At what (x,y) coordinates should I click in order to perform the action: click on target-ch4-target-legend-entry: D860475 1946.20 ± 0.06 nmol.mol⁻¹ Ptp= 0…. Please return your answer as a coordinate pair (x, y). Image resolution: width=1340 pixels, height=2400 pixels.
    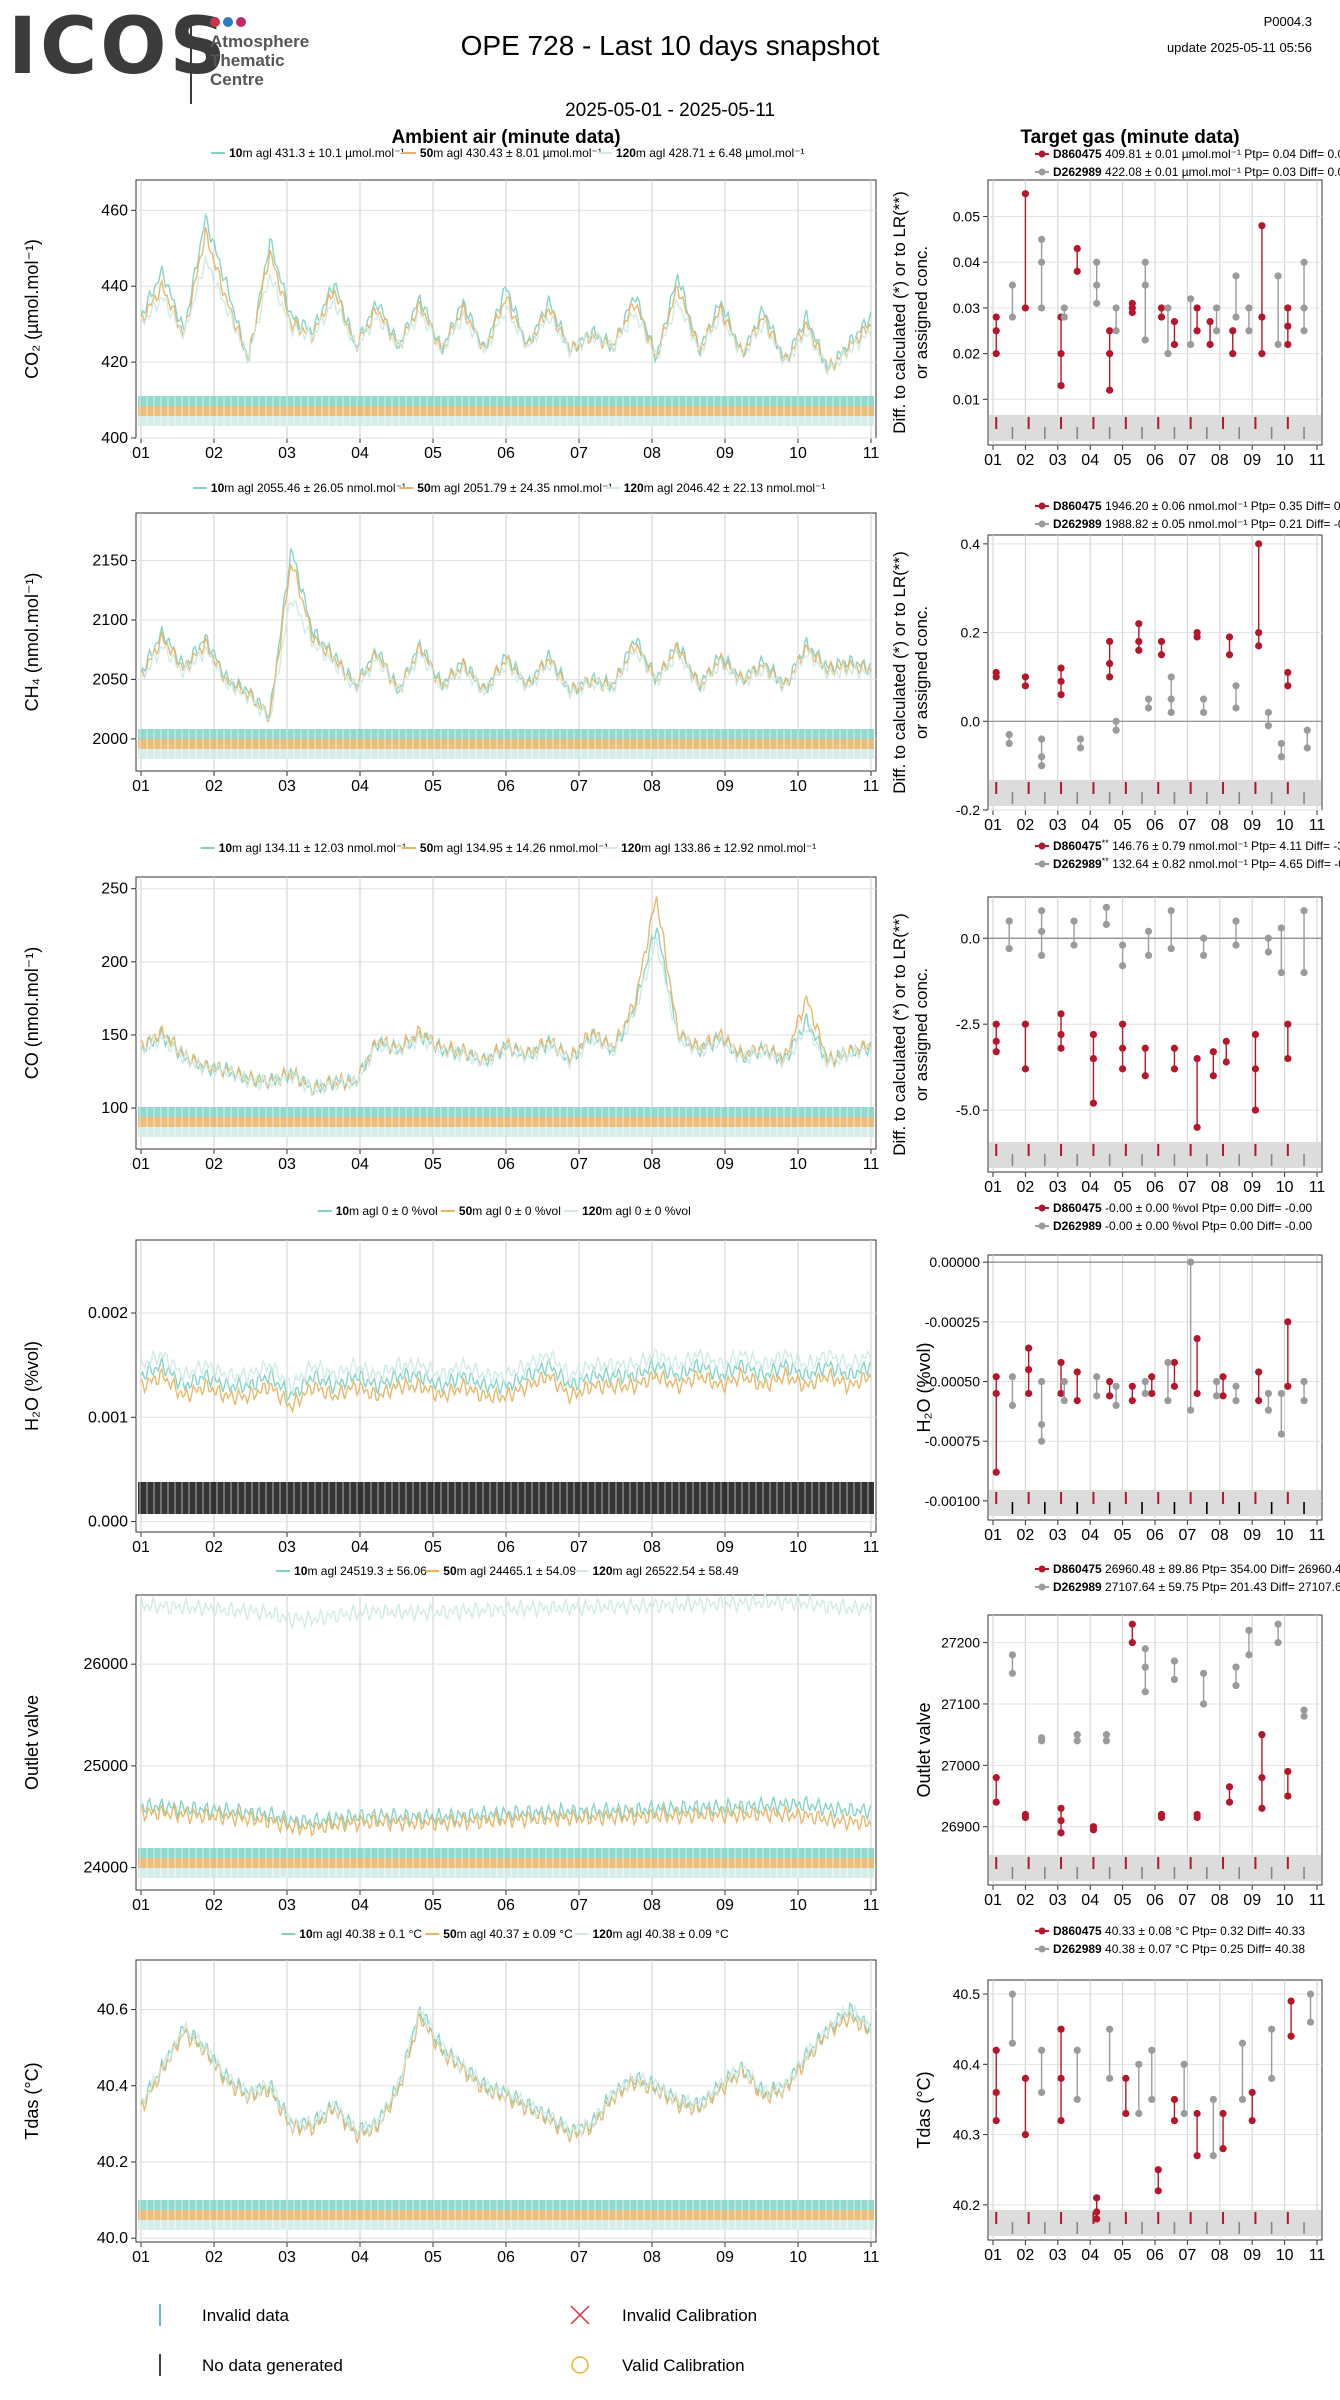
    Looking at the image, I should click on (1196, 506).